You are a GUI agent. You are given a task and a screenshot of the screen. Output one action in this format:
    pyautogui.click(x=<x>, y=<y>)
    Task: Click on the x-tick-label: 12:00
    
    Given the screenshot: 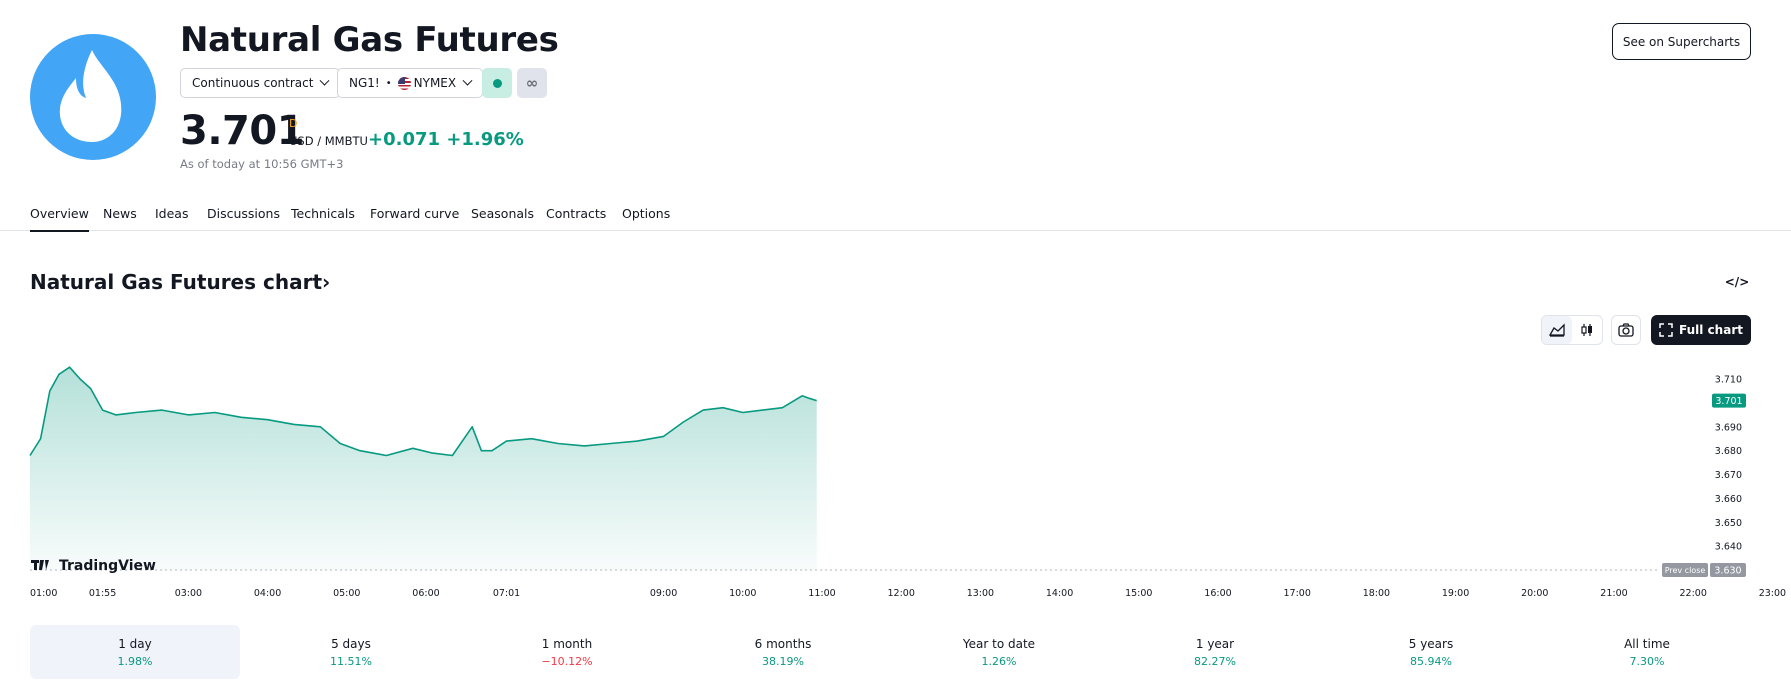 What is the action you would take?
    pyautogui.click(x=901, y=593)
    